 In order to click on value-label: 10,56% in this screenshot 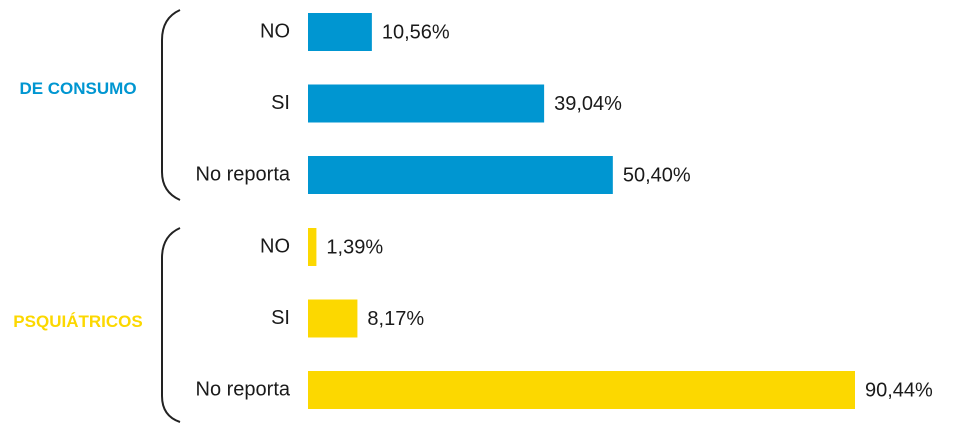, I will do `click(416, 32)`.